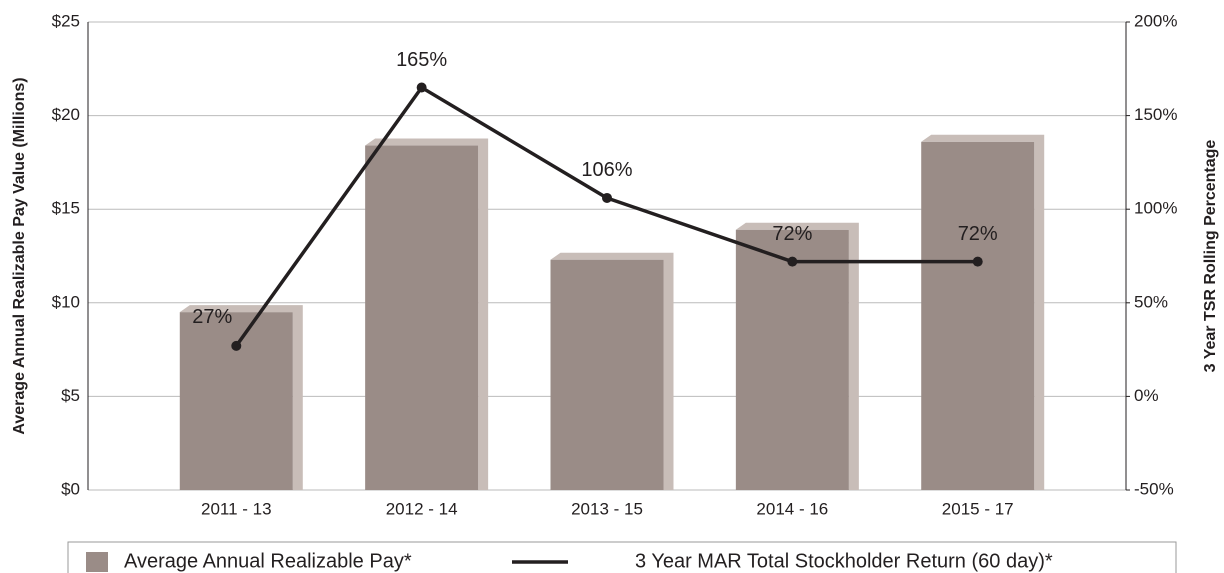  What do you see at coordinates (1146, 395) in the screenshot?
I see `y2-tick-label: 0%` at bounding box center [1146, 395].